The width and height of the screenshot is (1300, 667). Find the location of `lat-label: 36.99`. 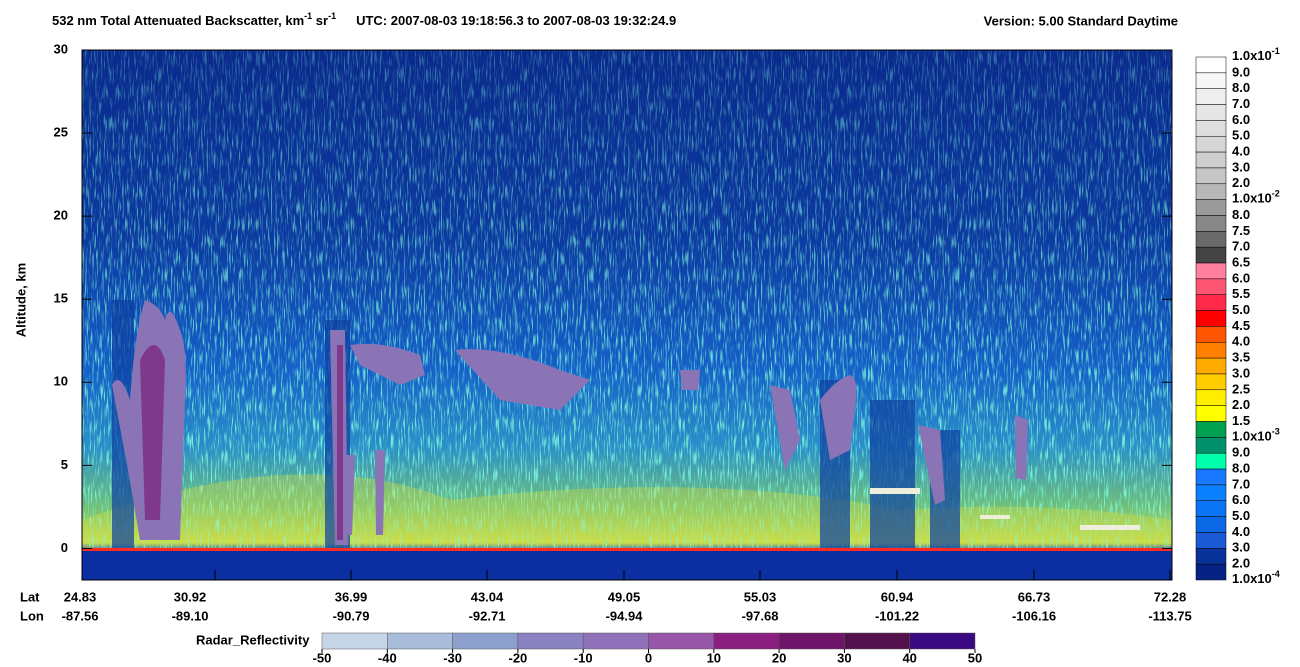

lat-label: 36.99 is located at coordinates (351, 596).